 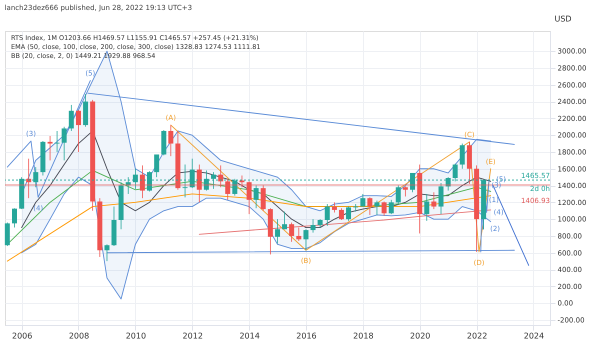 I want to click on x-tick-label: 2022, so click(x=477, y=336).